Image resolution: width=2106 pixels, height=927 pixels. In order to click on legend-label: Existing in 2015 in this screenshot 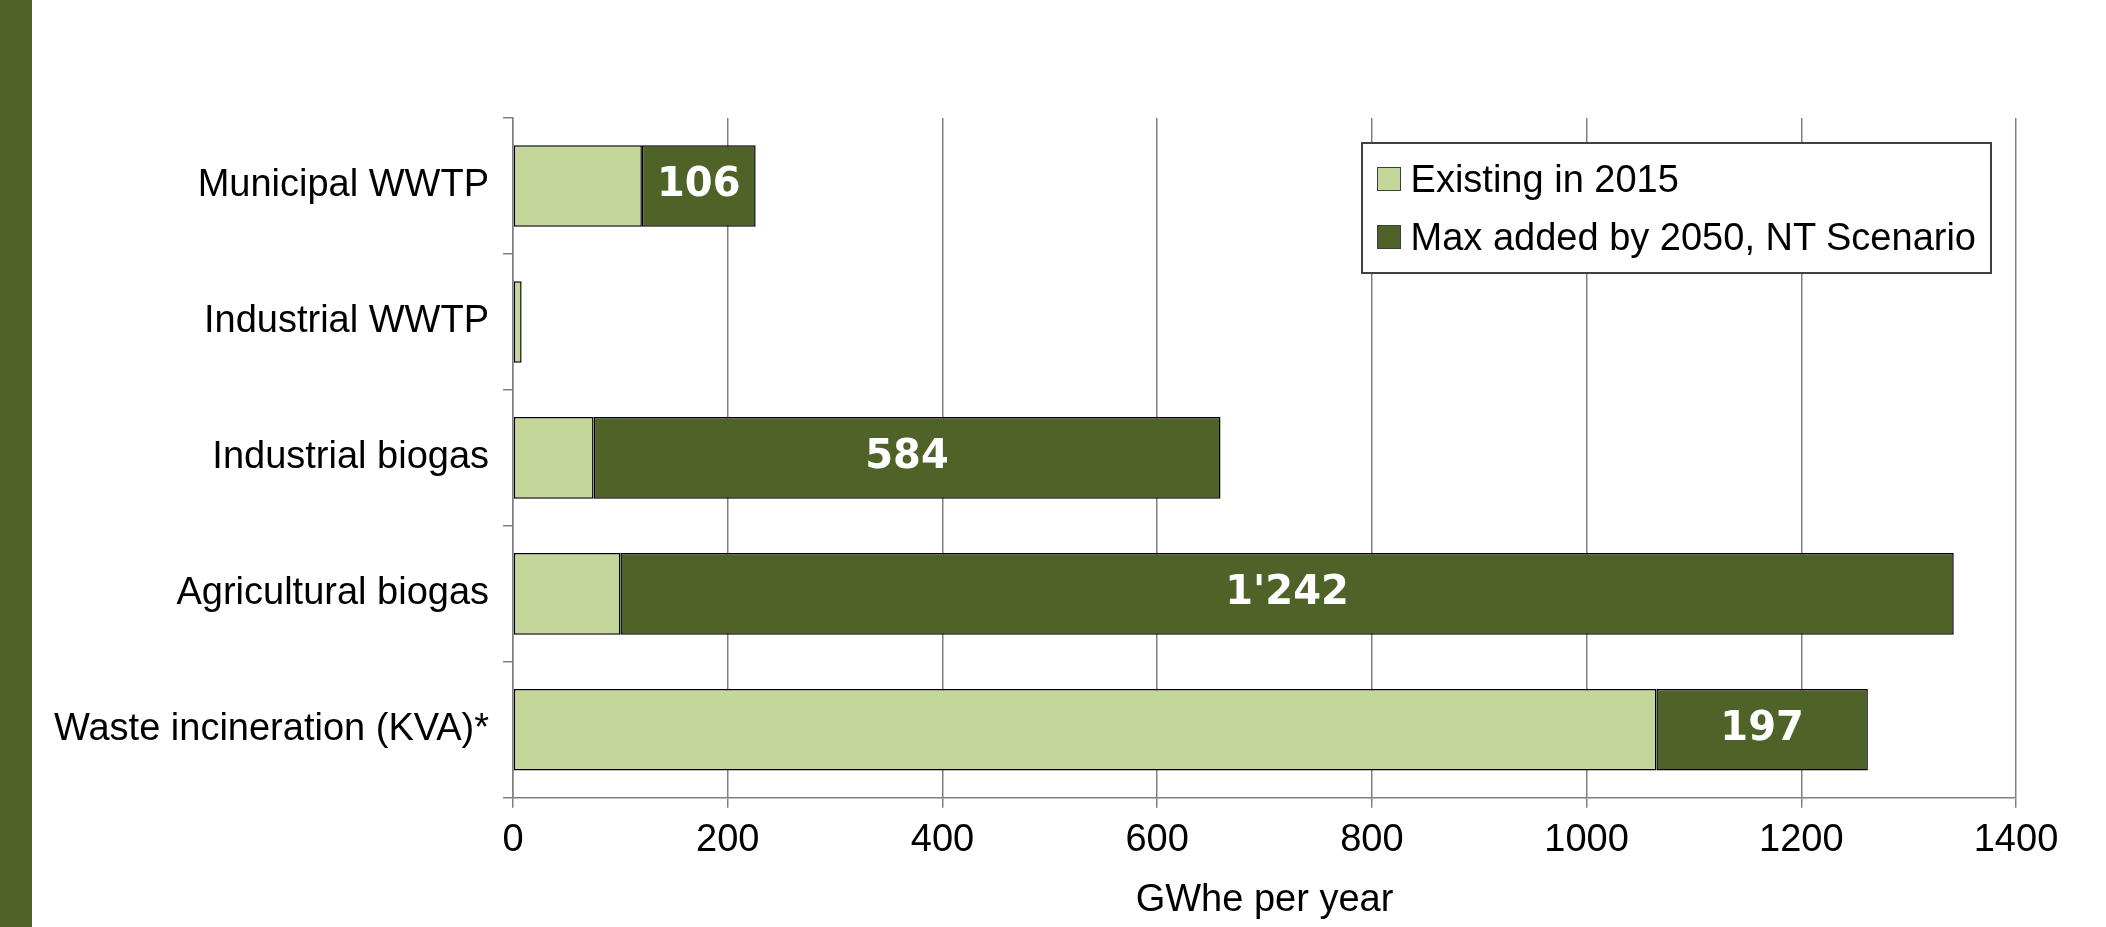, I will do `click(1544, 179)`.